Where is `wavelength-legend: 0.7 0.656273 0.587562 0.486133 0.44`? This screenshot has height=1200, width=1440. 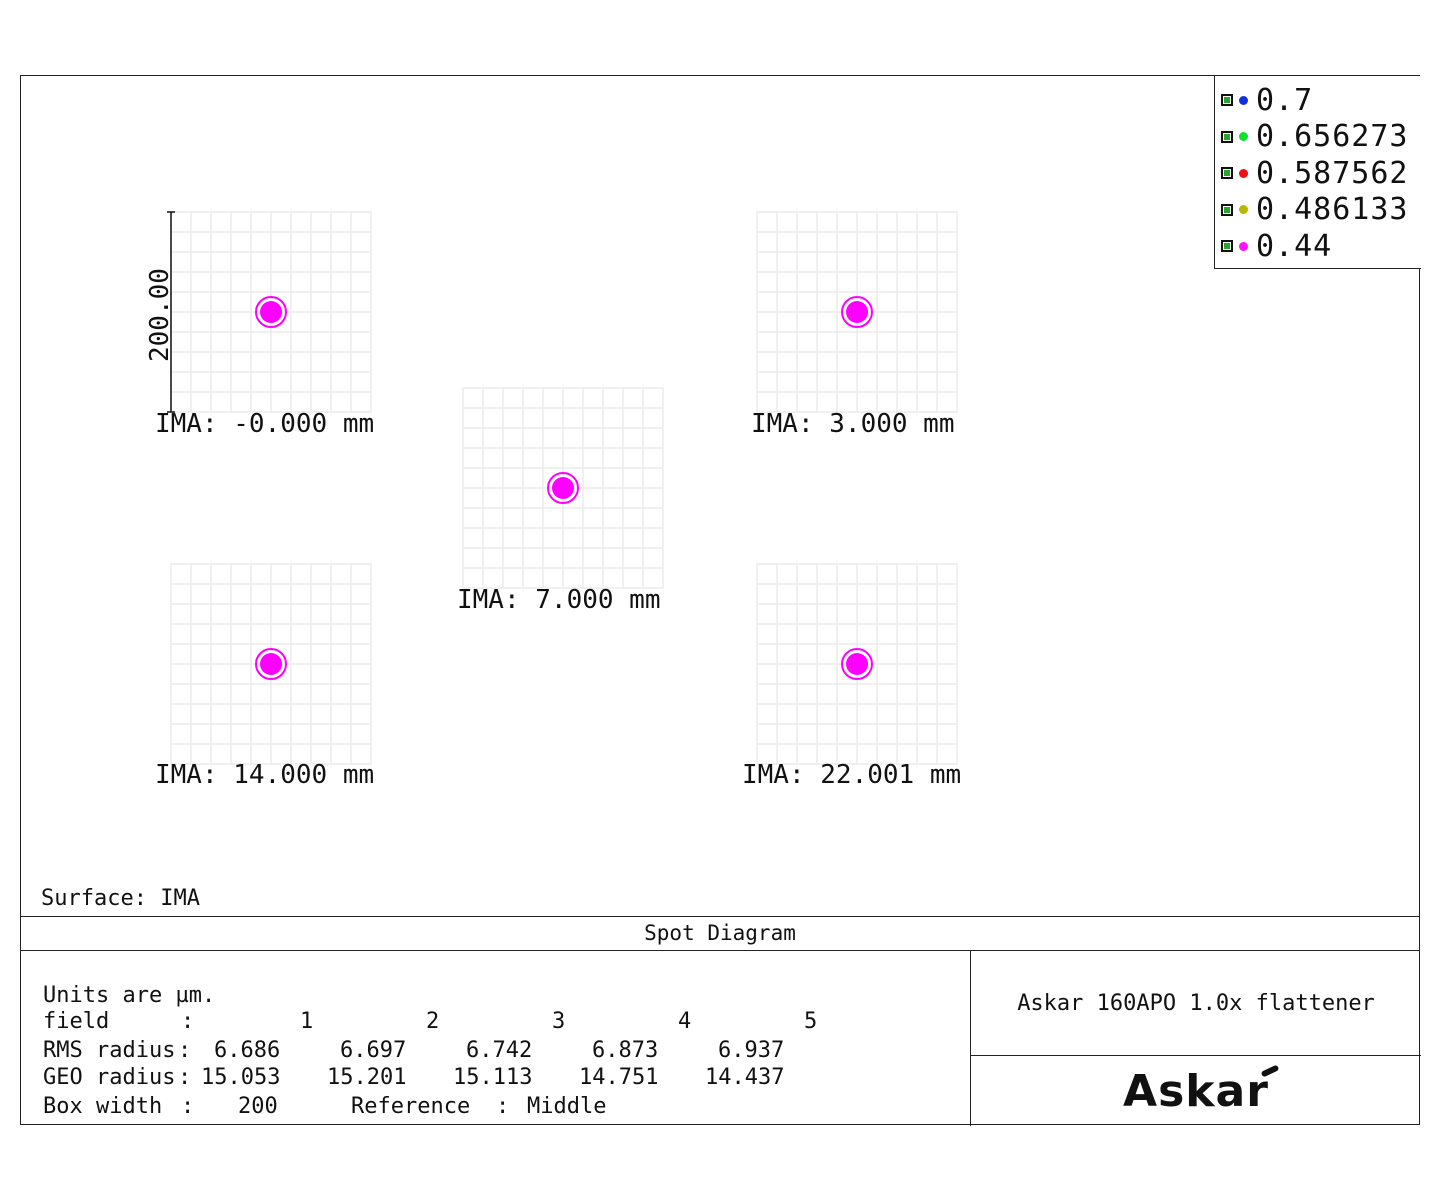 wavelength-legend: 0.7 0.656273 0.587562 0.486133 0.44 is located at coordinates (1317, 172).